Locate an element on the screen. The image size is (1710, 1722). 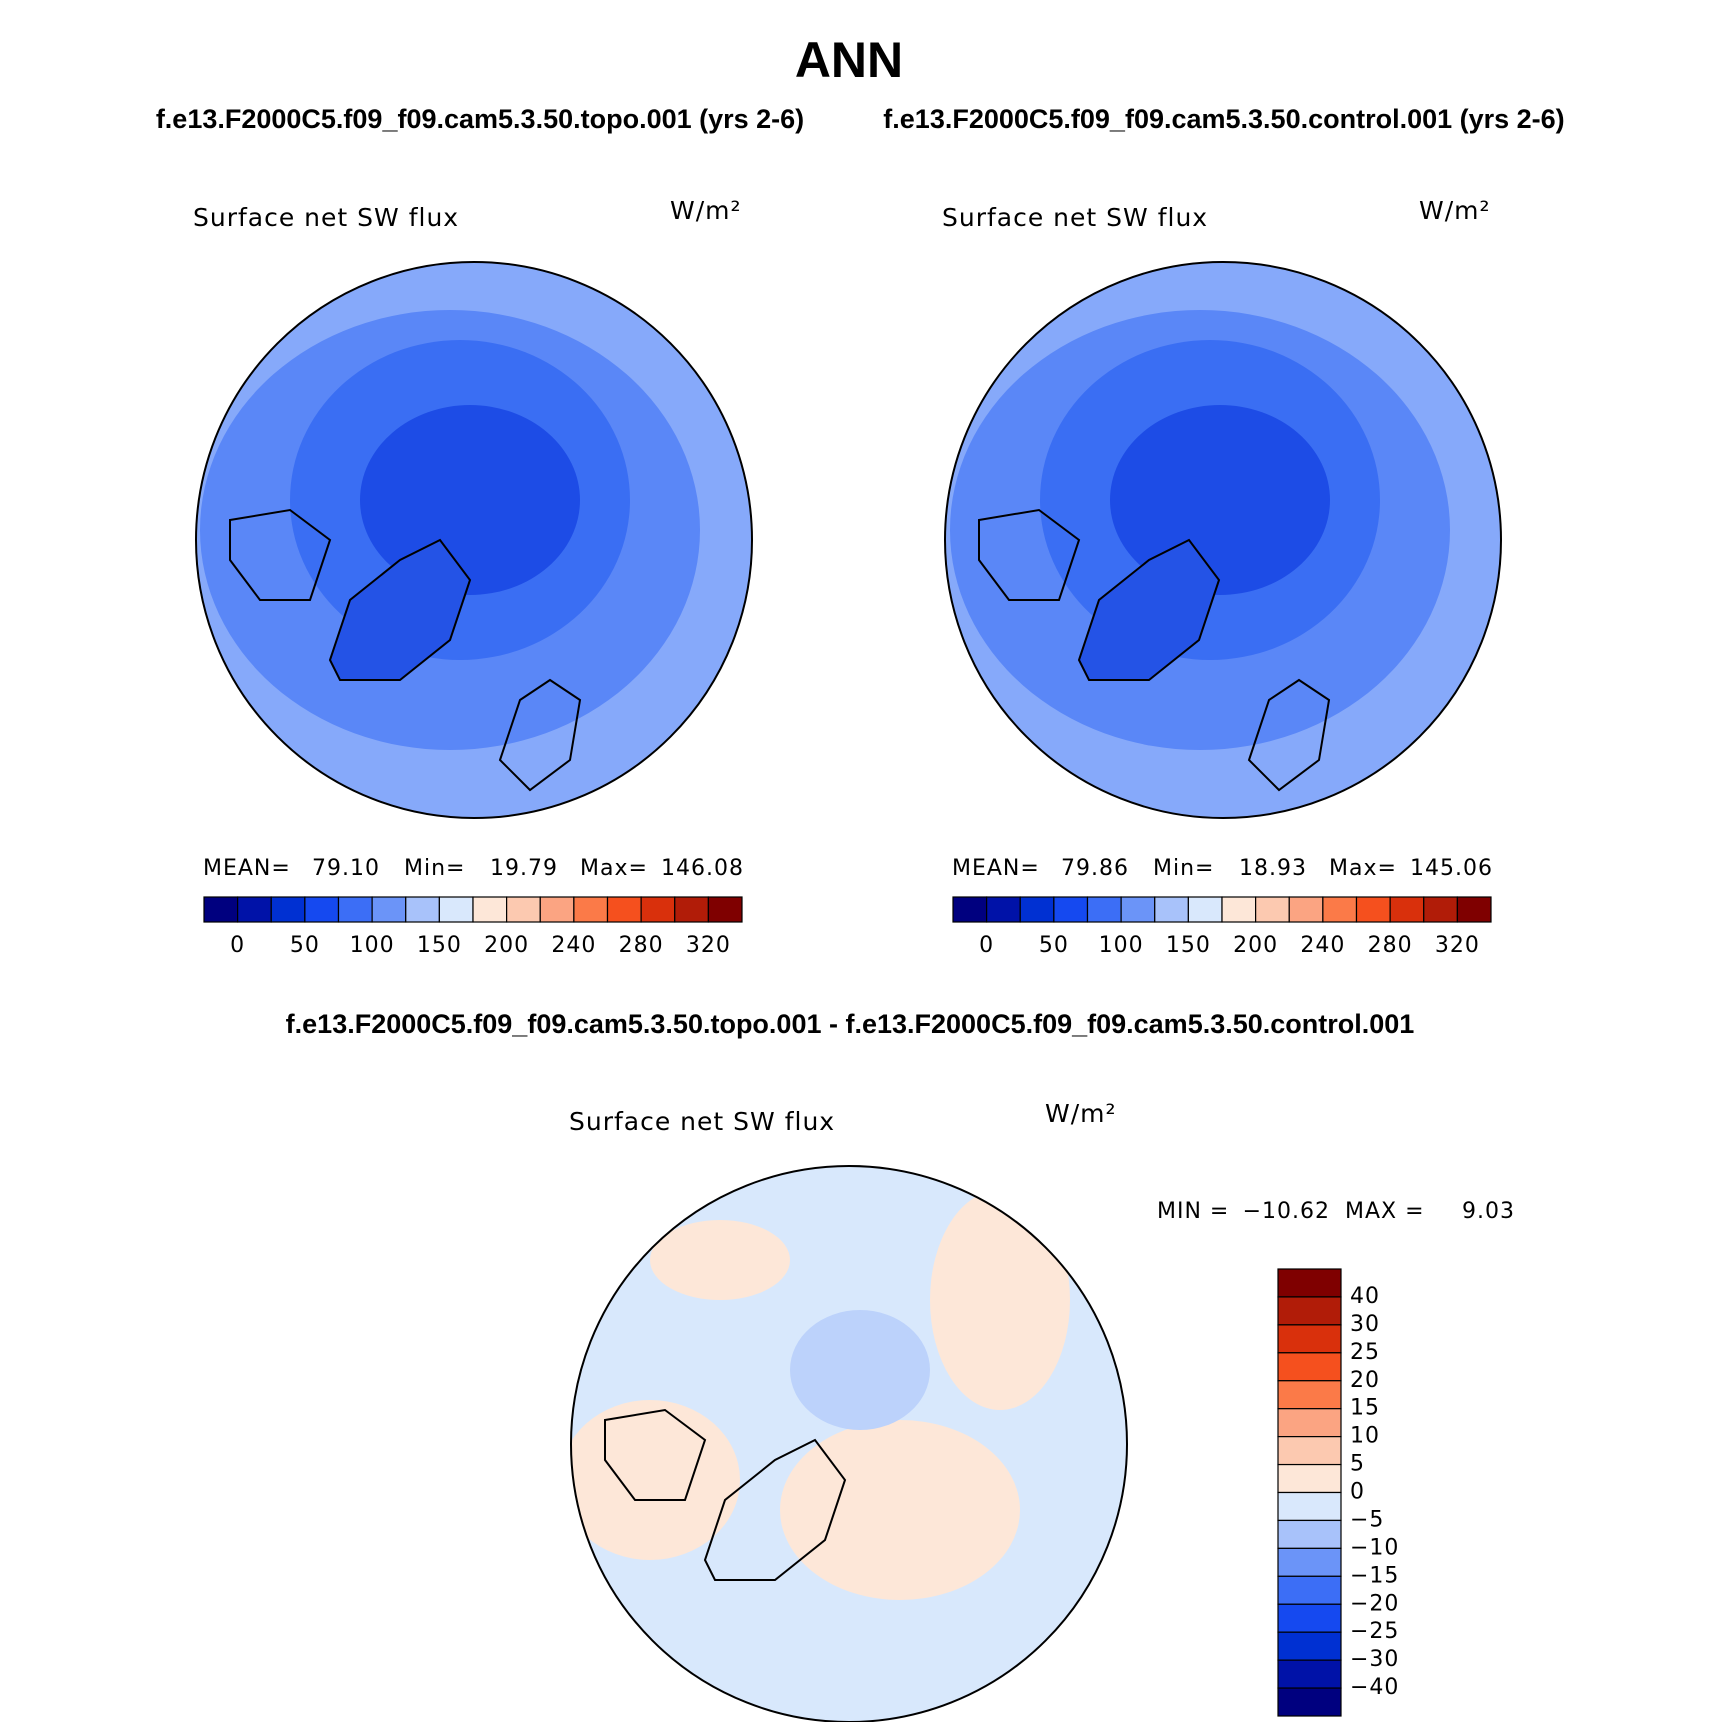
colorbar-label: 25 is located at coordinates (1365, 1352).